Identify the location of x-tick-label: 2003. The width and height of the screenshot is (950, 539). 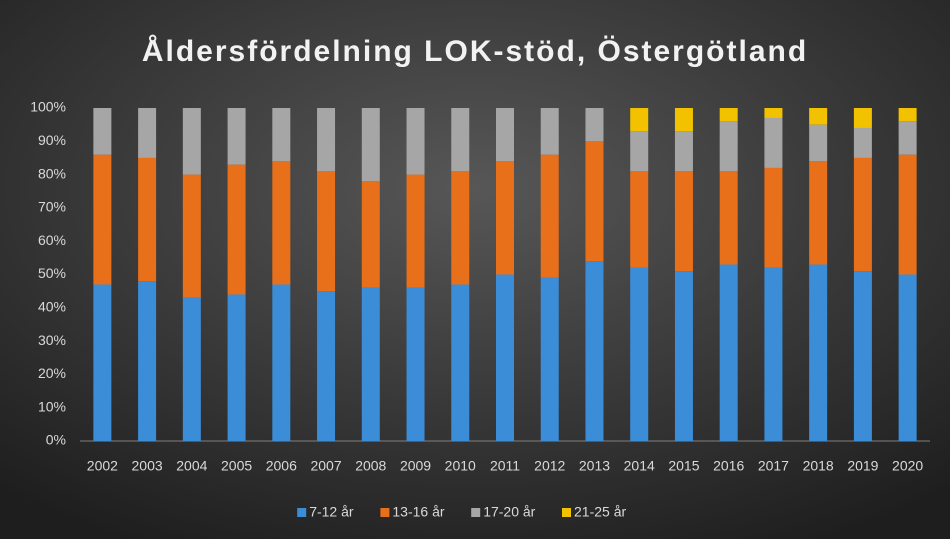
(147, 466).